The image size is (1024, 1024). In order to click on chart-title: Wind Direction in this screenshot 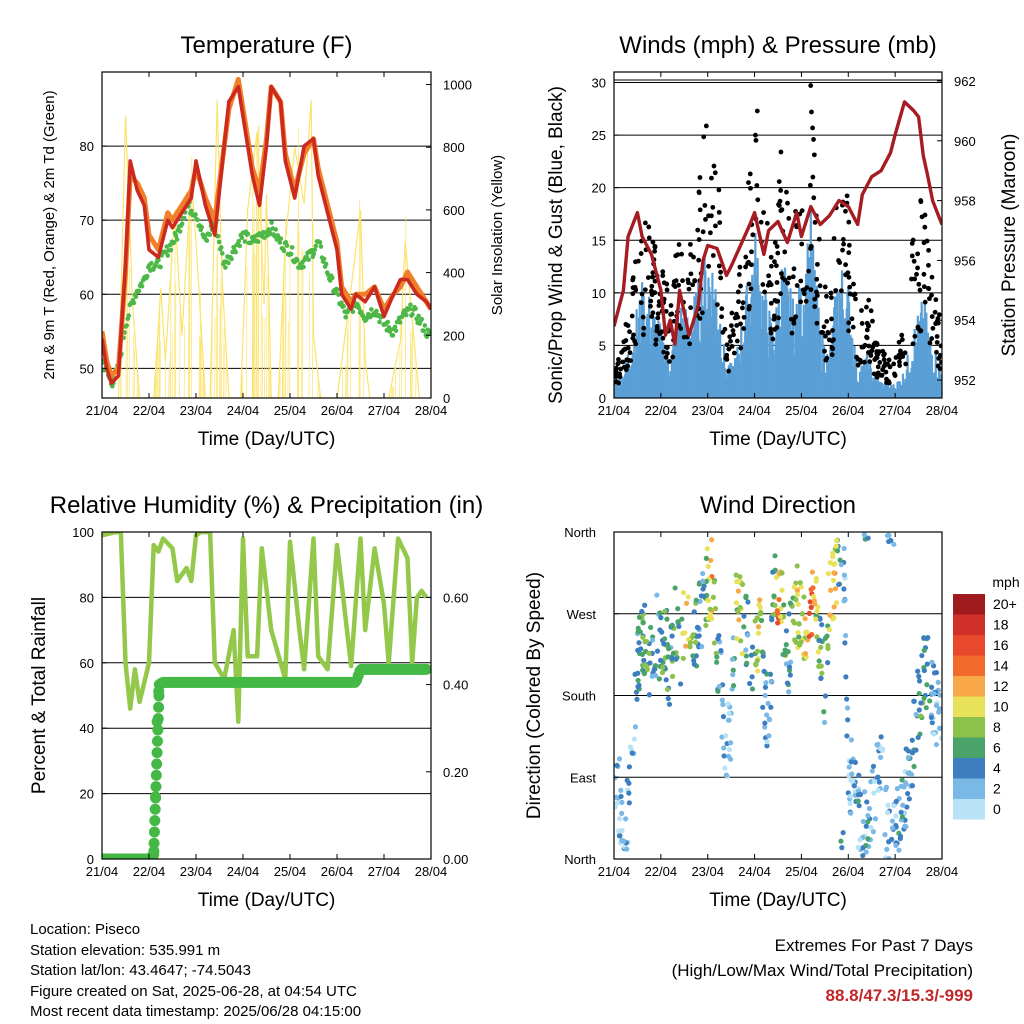, I will do `click(778, 505)`.